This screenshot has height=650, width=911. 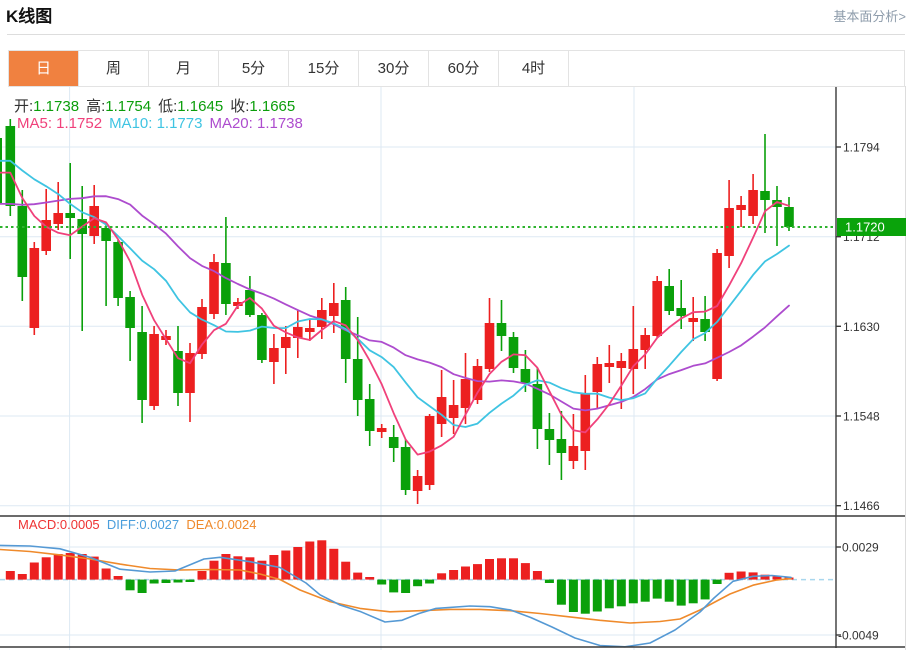 What do you see at coordinates (861, 327) in the screenshot?
I see `svg-text: 1.1630` at bounding box center [861, 327].